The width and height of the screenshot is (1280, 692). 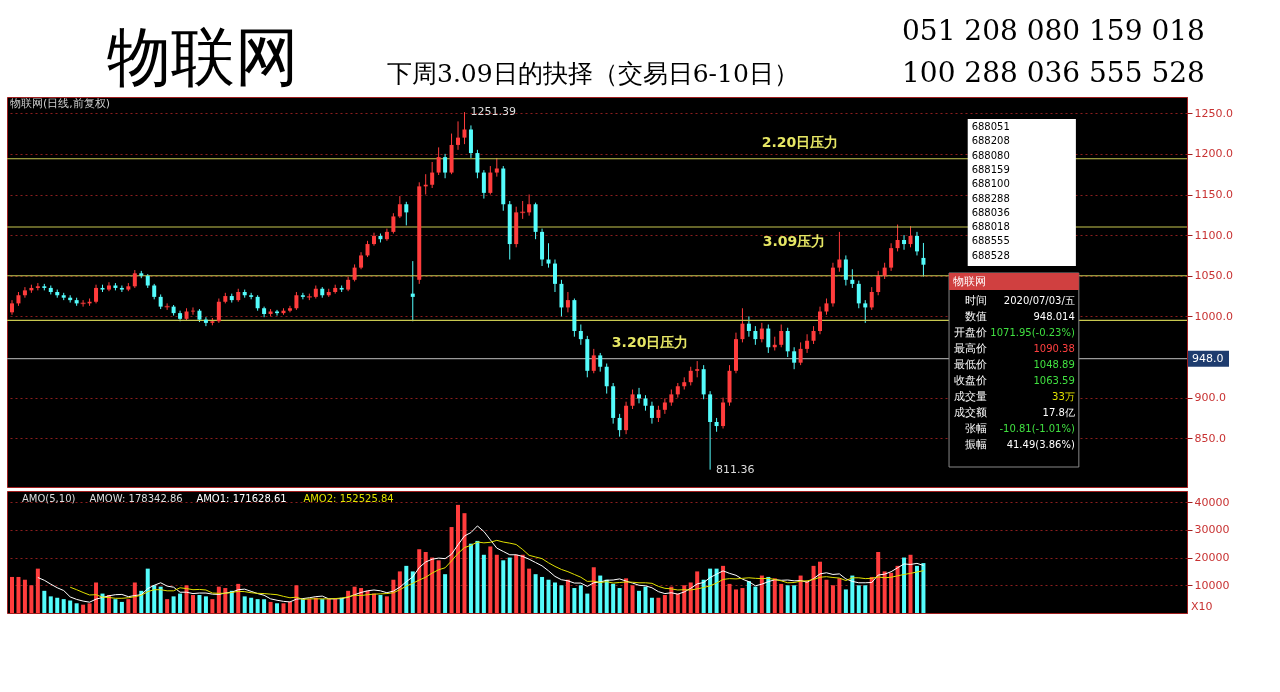 What do you see at coordinates (990, 126) in the screenshot?
I see `annotation: 688051` at bounding box center [990, 126].